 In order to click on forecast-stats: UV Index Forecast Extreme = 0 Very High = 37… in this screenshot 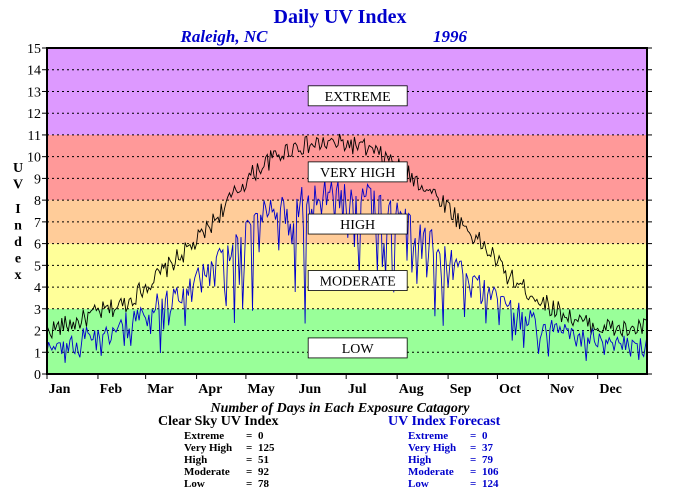, I will do `click(450, 452)`.